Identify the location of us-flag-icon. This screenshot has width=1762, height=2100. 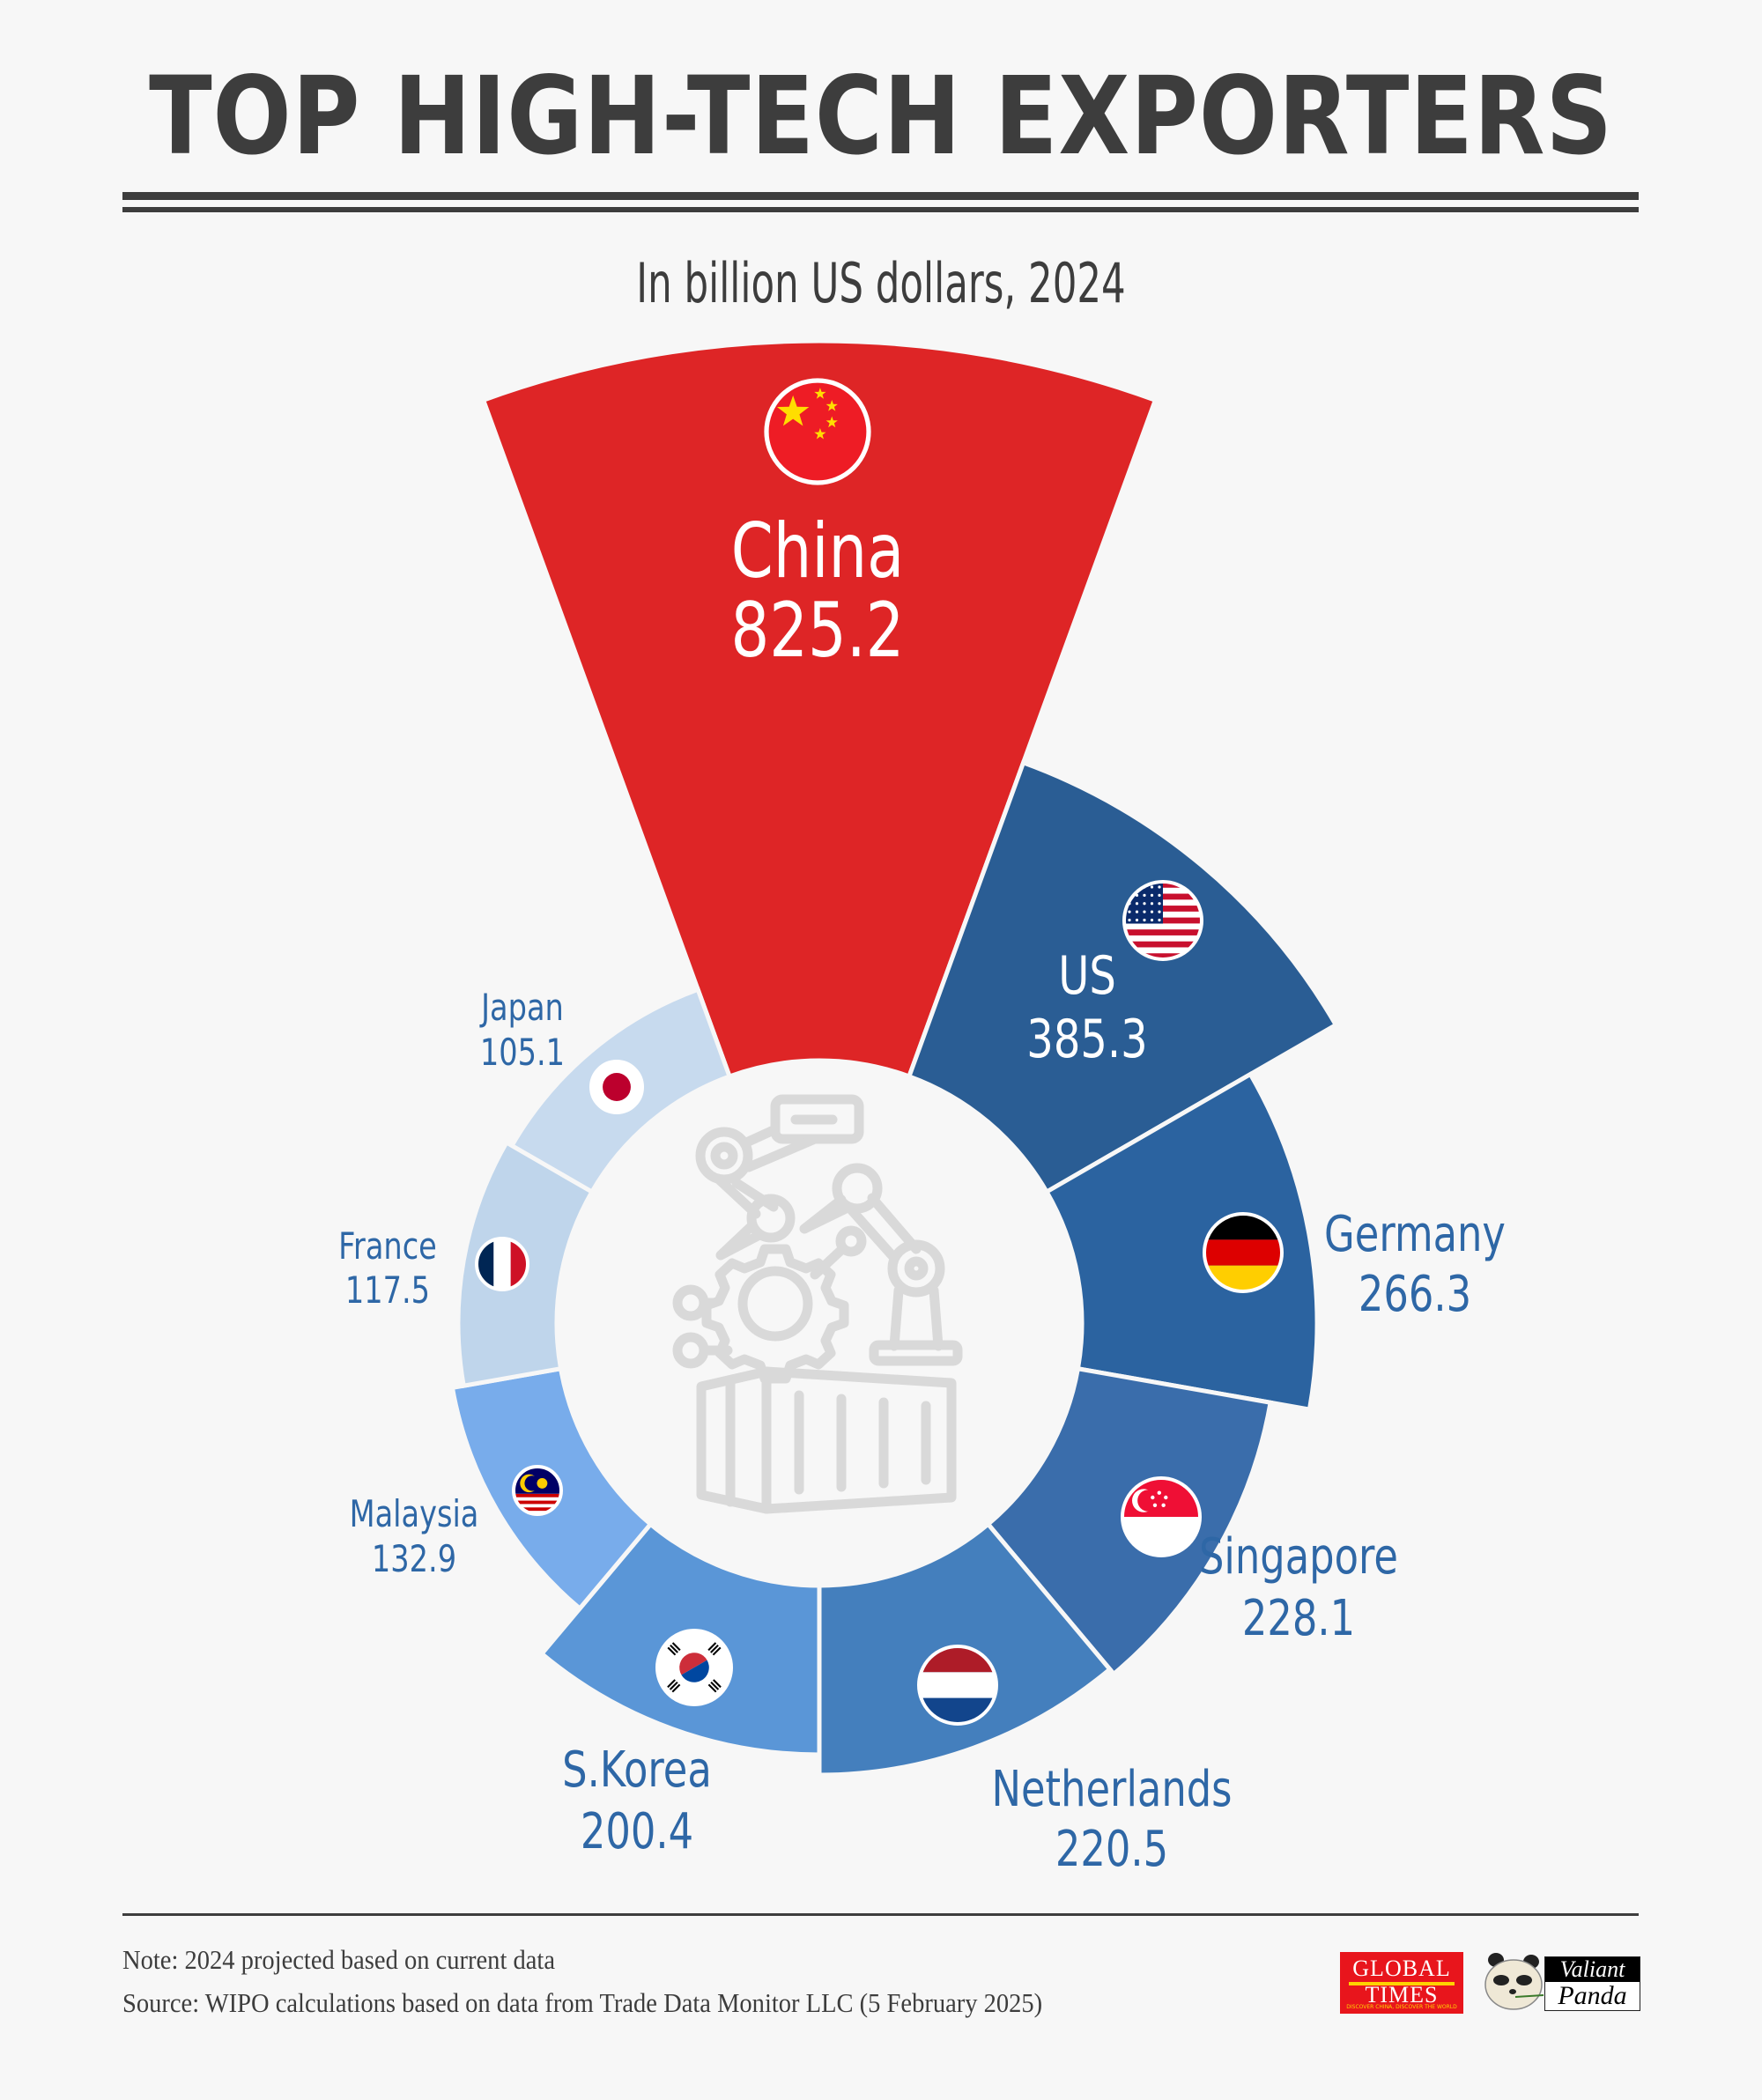
(1162, 920).